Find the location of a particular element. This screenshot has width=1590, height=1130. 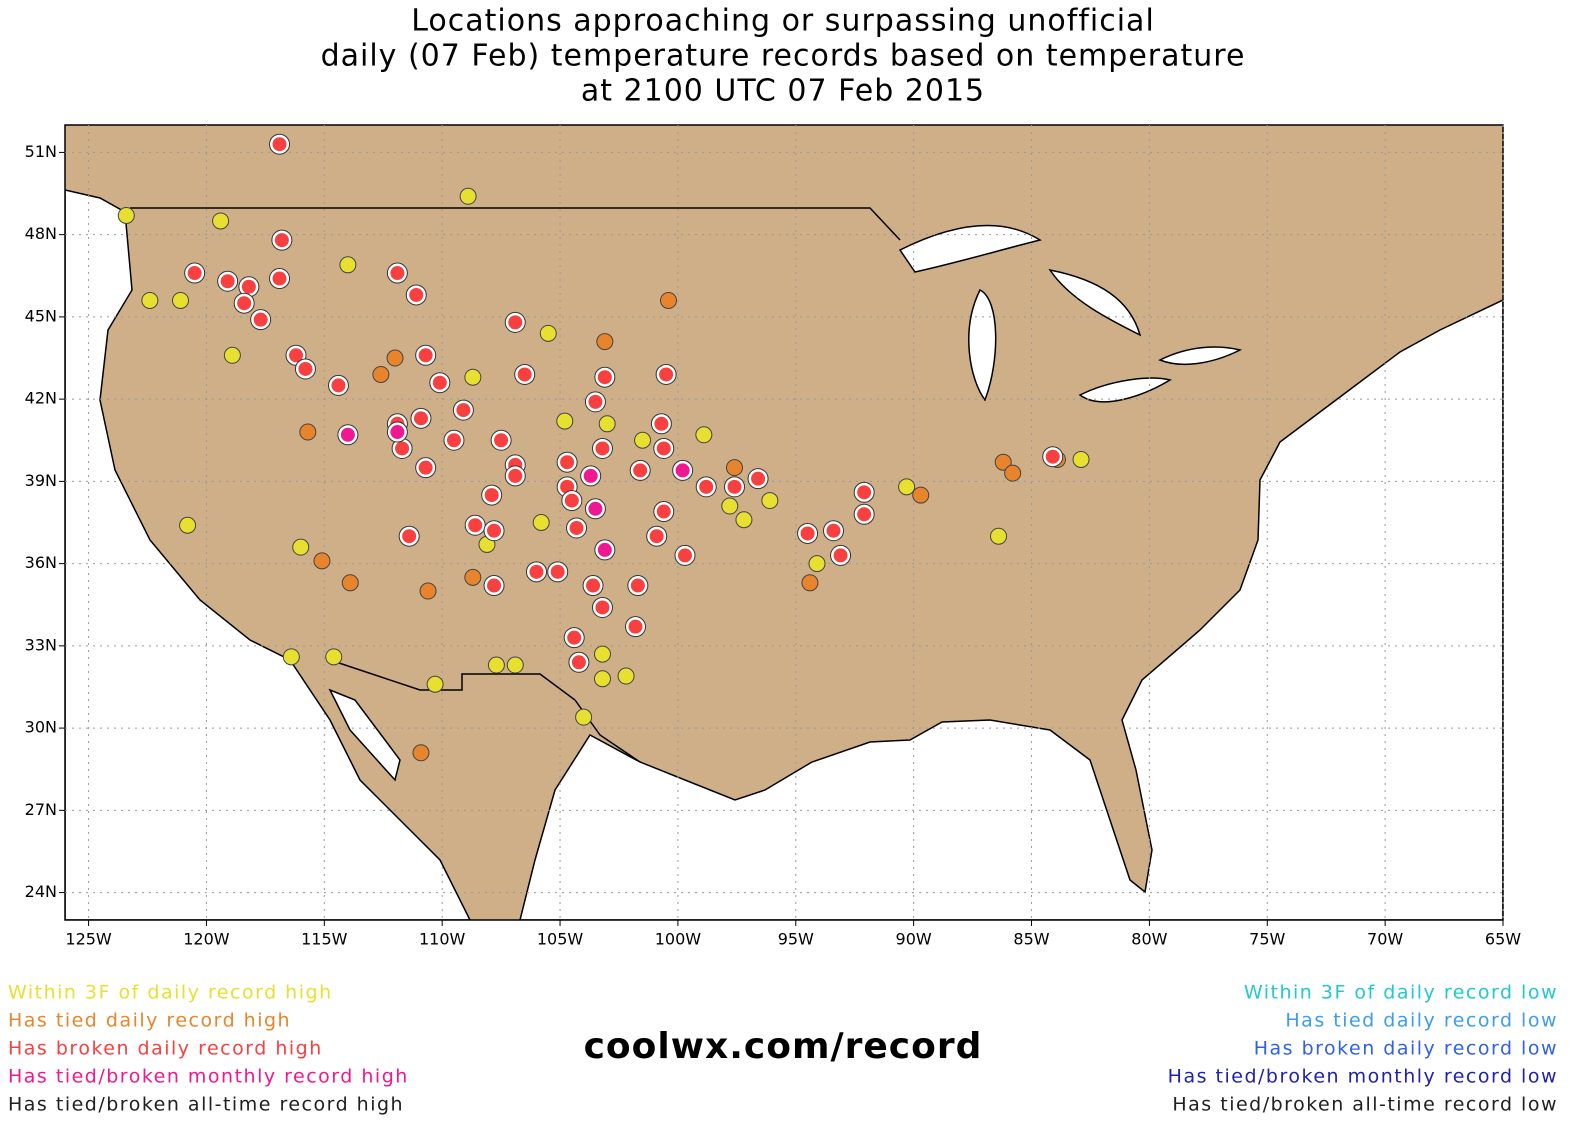

x-tick-label: 80W is located at coordinates (1149, 939).